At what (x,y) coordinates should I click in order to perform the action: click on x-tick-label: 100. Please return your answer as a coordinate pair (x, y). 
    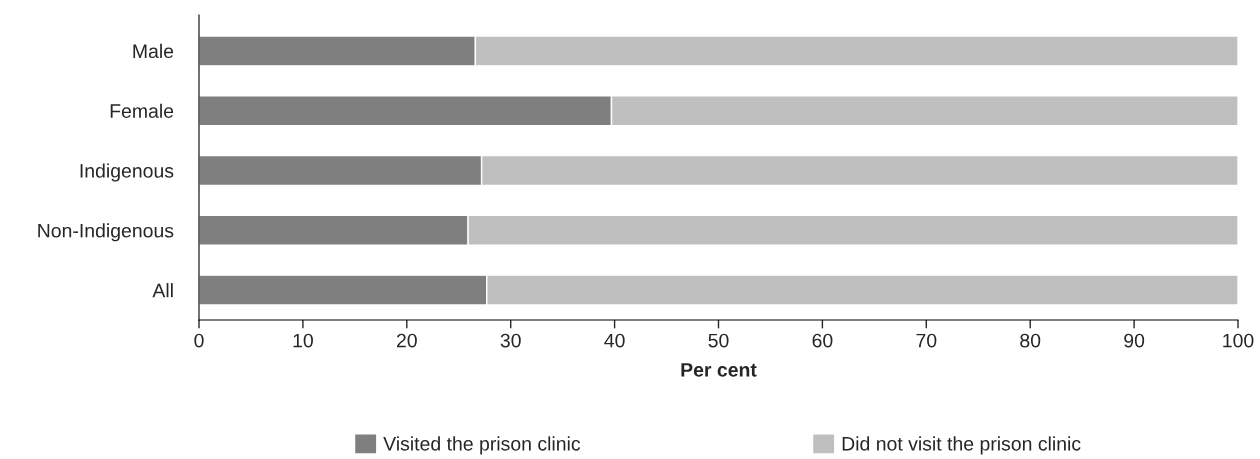
    Looking at the image, I should click on (1238, 340).